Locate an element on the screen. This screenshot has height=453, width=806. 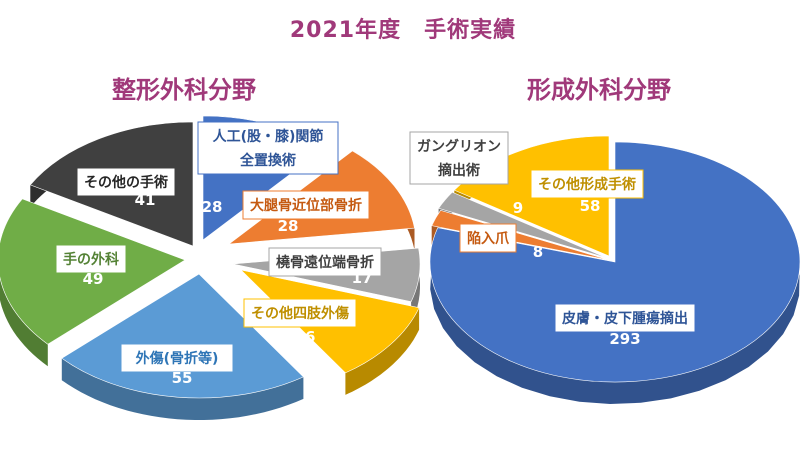
slice-label: 摘出術 is located at coordinates (459, 170).